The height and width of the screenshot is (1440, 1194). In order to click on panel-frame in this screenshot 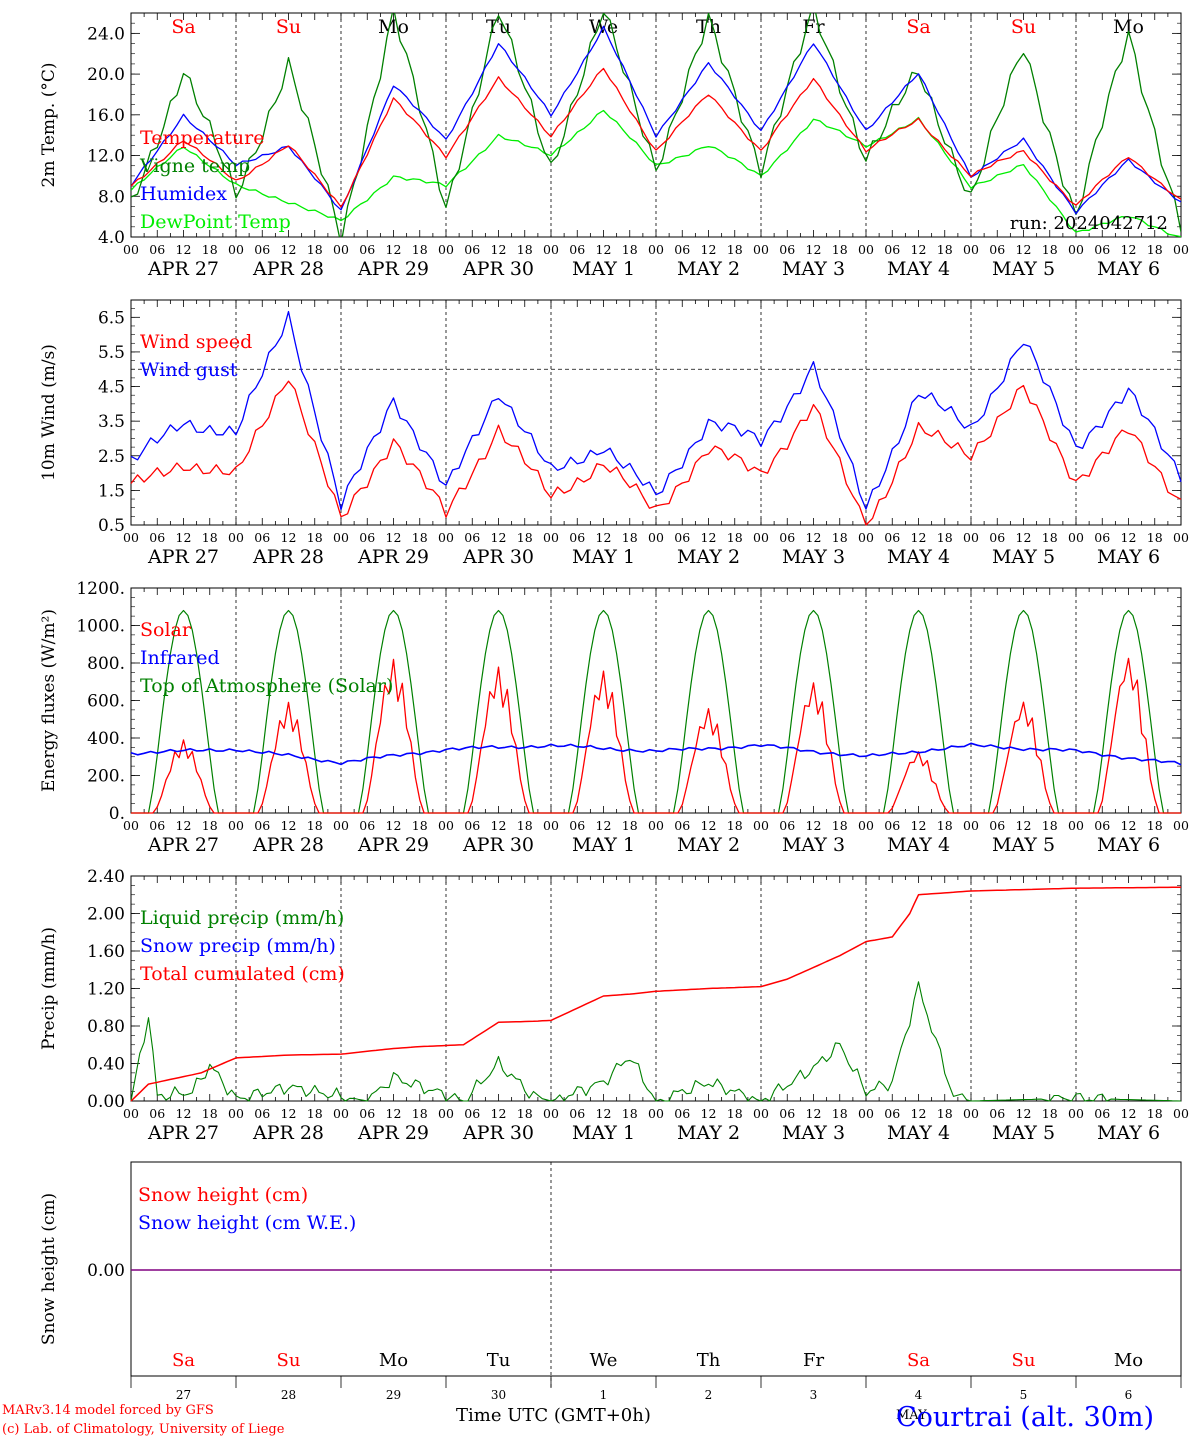, I will do `click(656, 412)`.